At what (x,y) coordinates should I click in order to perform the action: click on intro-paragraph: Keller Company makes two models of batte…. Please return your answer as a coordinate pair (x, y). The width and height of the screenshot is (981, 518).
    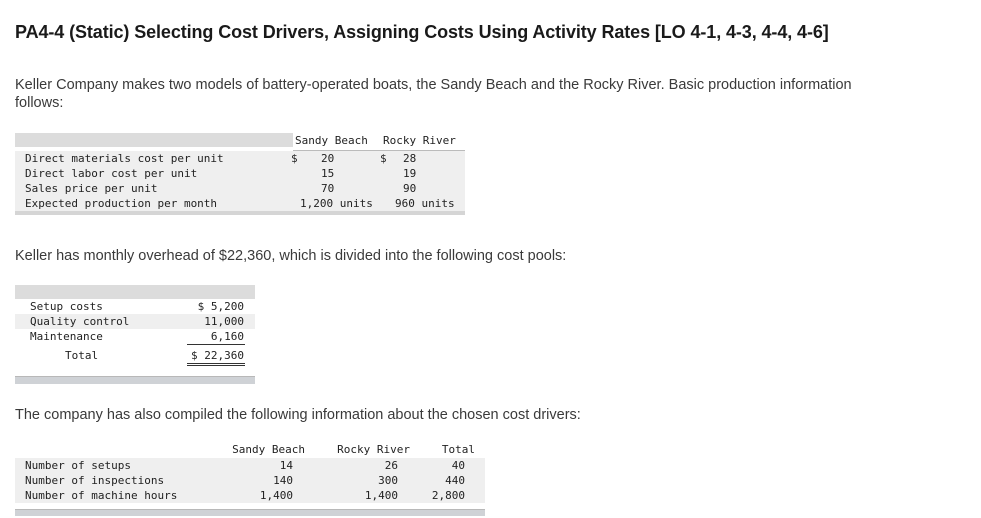
    Looking at the image, I should click on (433, 94).